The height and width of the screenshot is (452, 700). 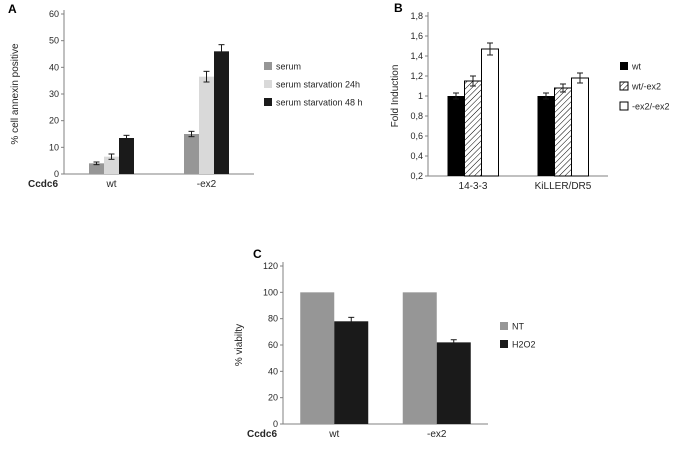 What do you see at coordinates (239, 345) in the screenshot?
I see `y-axis-title: % viabilty` at bounding box center [239, 345].